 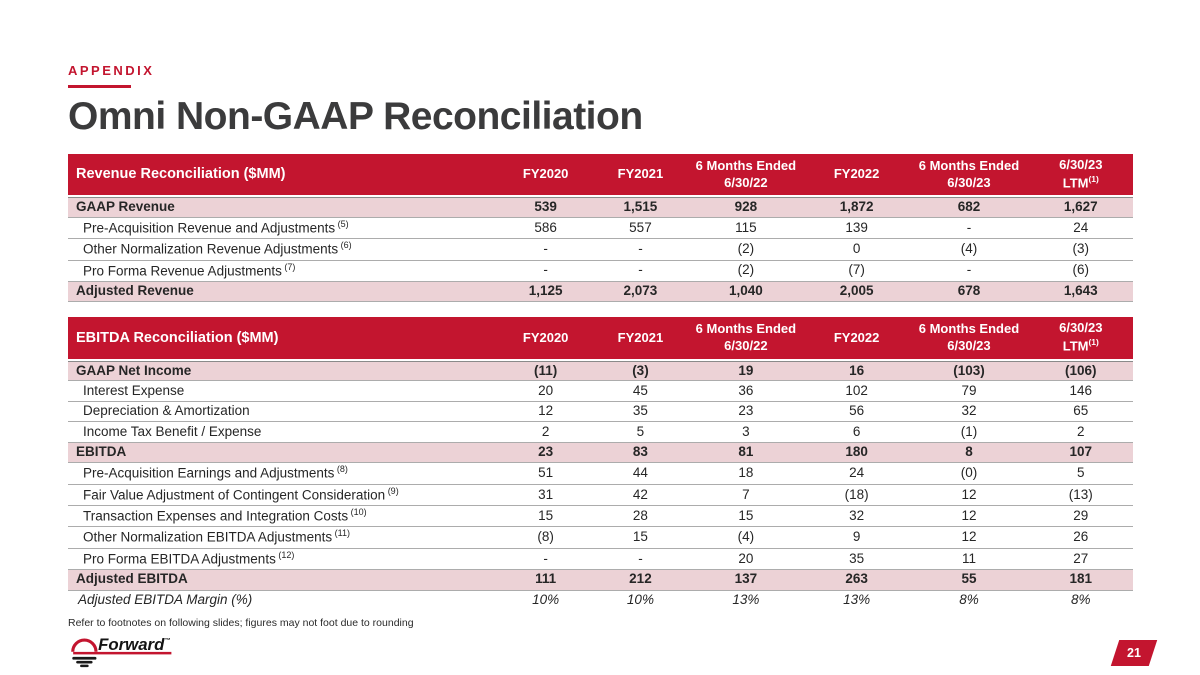 What do you see at coordinates (1080, 391) in the screenshot?
I see `cell-value: 146` at bounding box center [1080, 391].